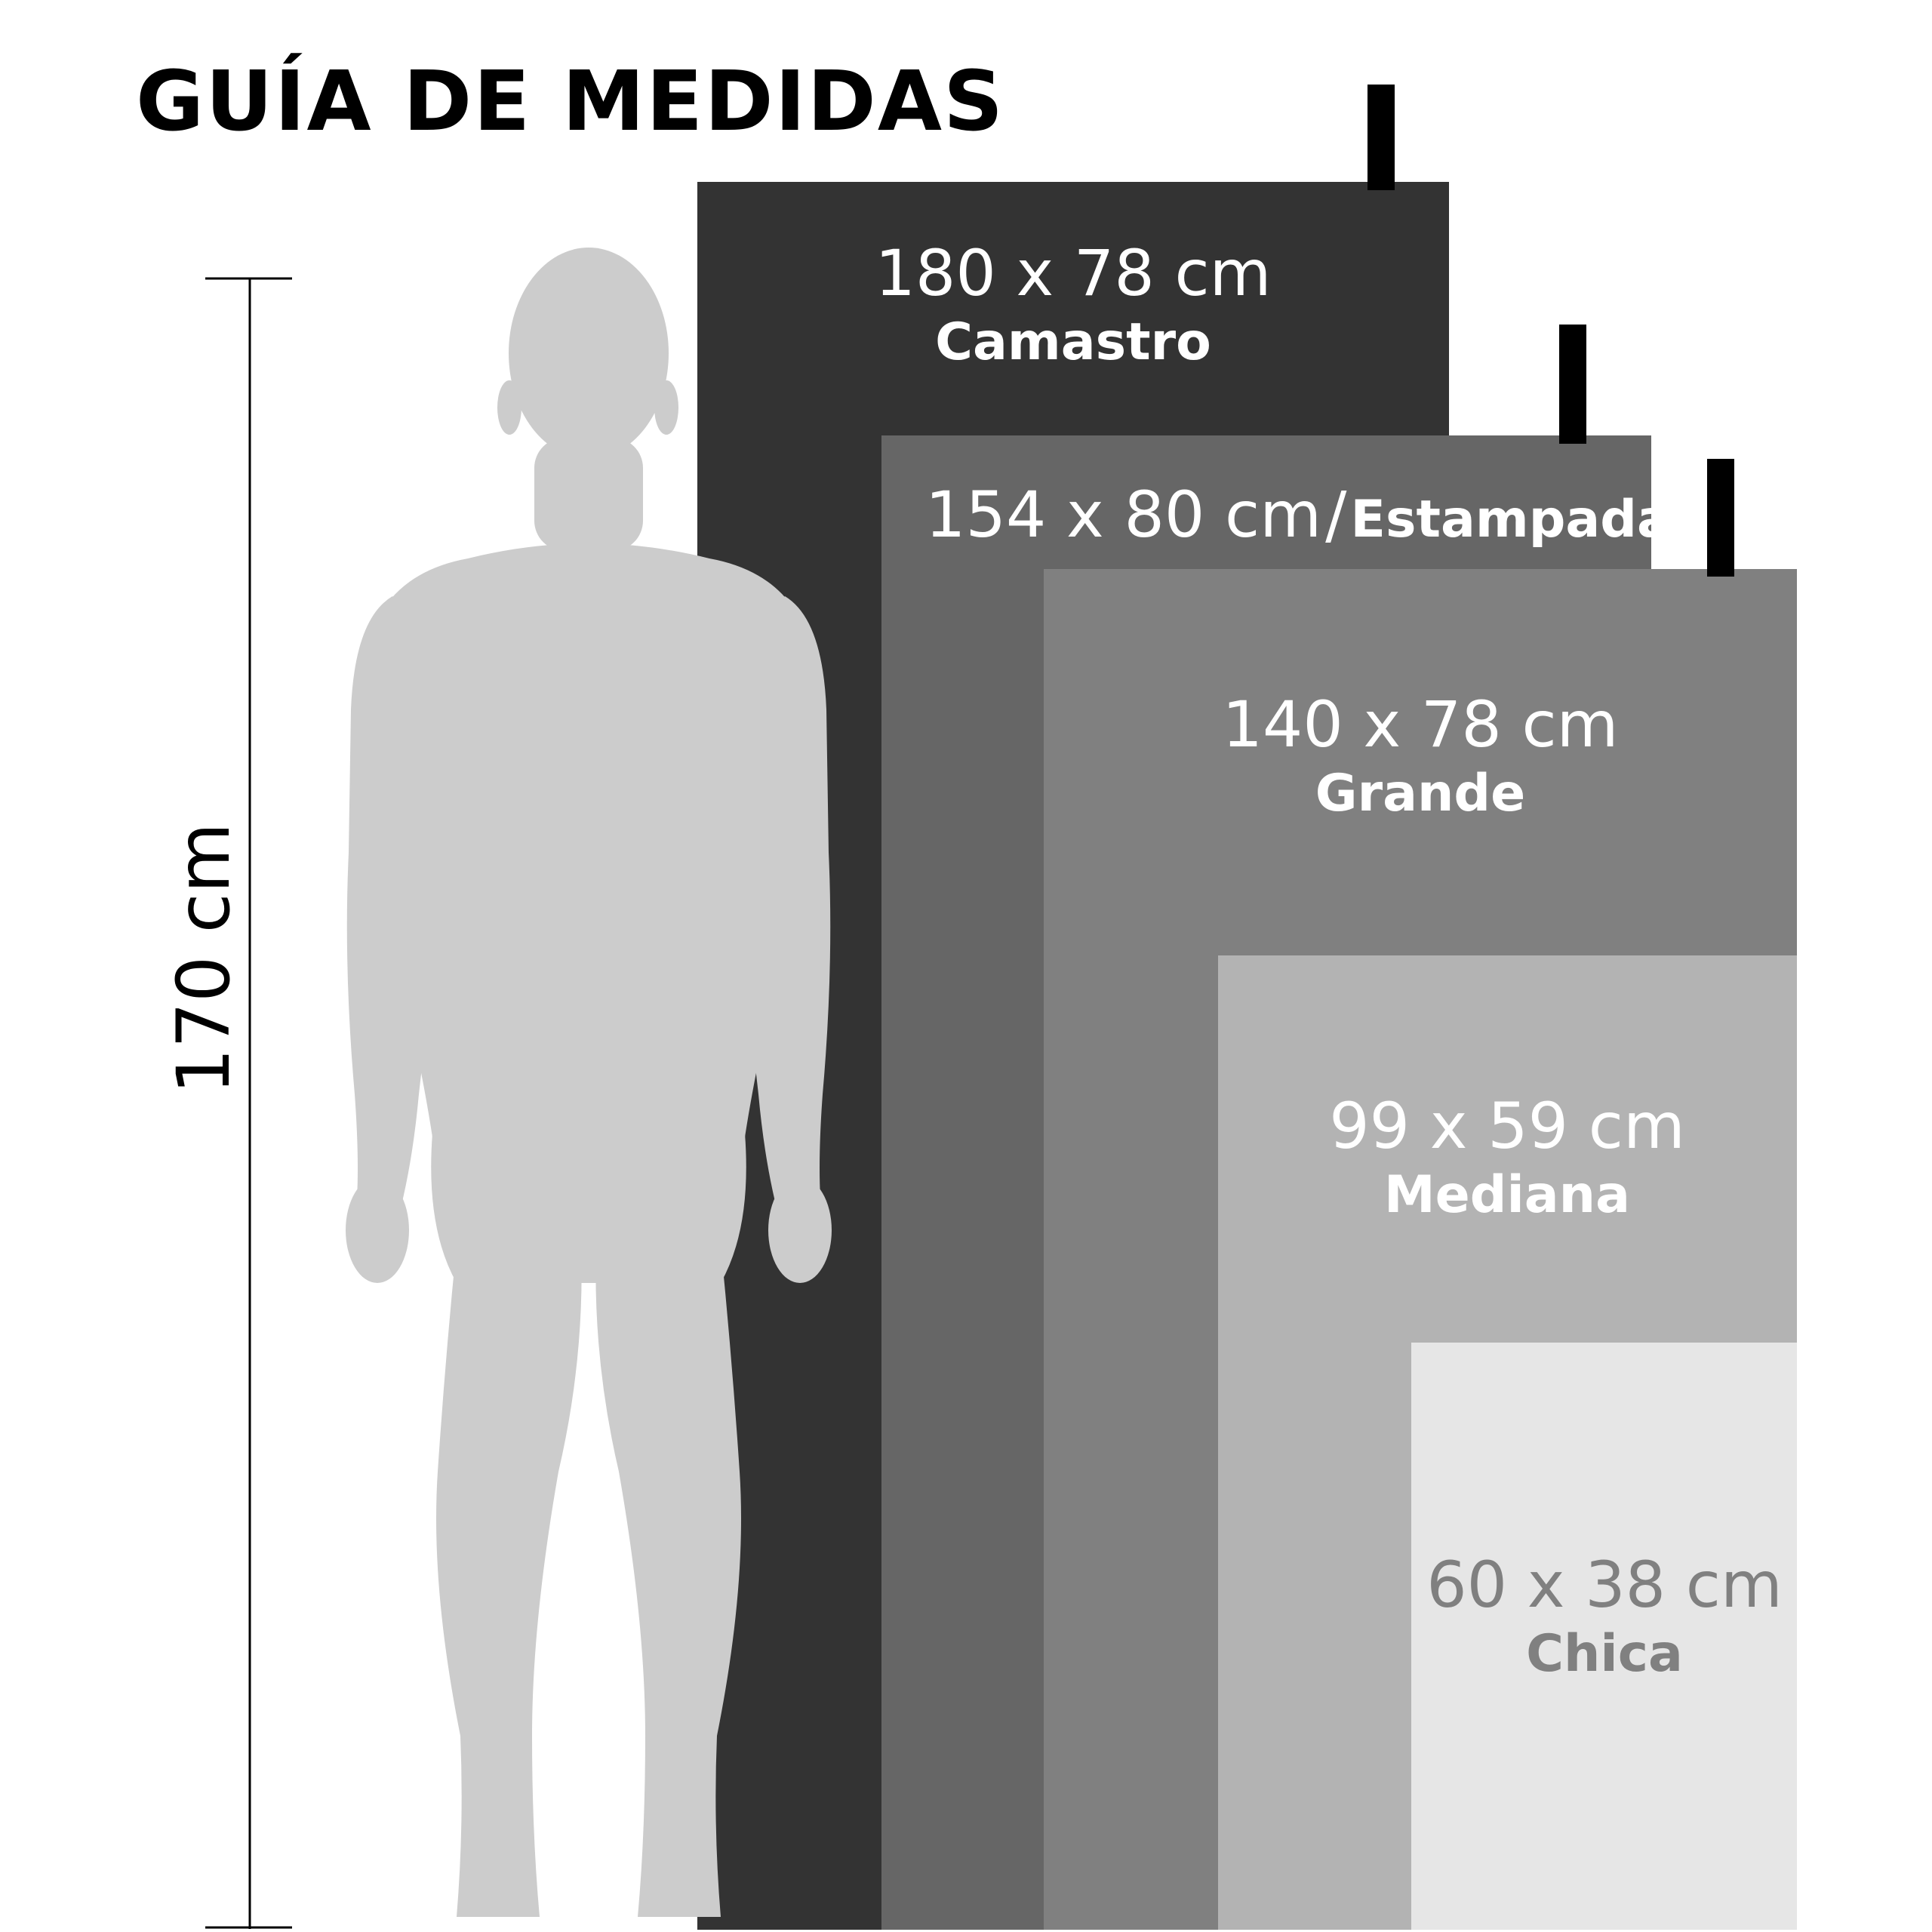 The width and height of the screenshot is (1932, 1932). Describe the element at coordinates (1604, 1585) in the screenshot. I see `size-dimensions: 60 x 38 cm` at that location.